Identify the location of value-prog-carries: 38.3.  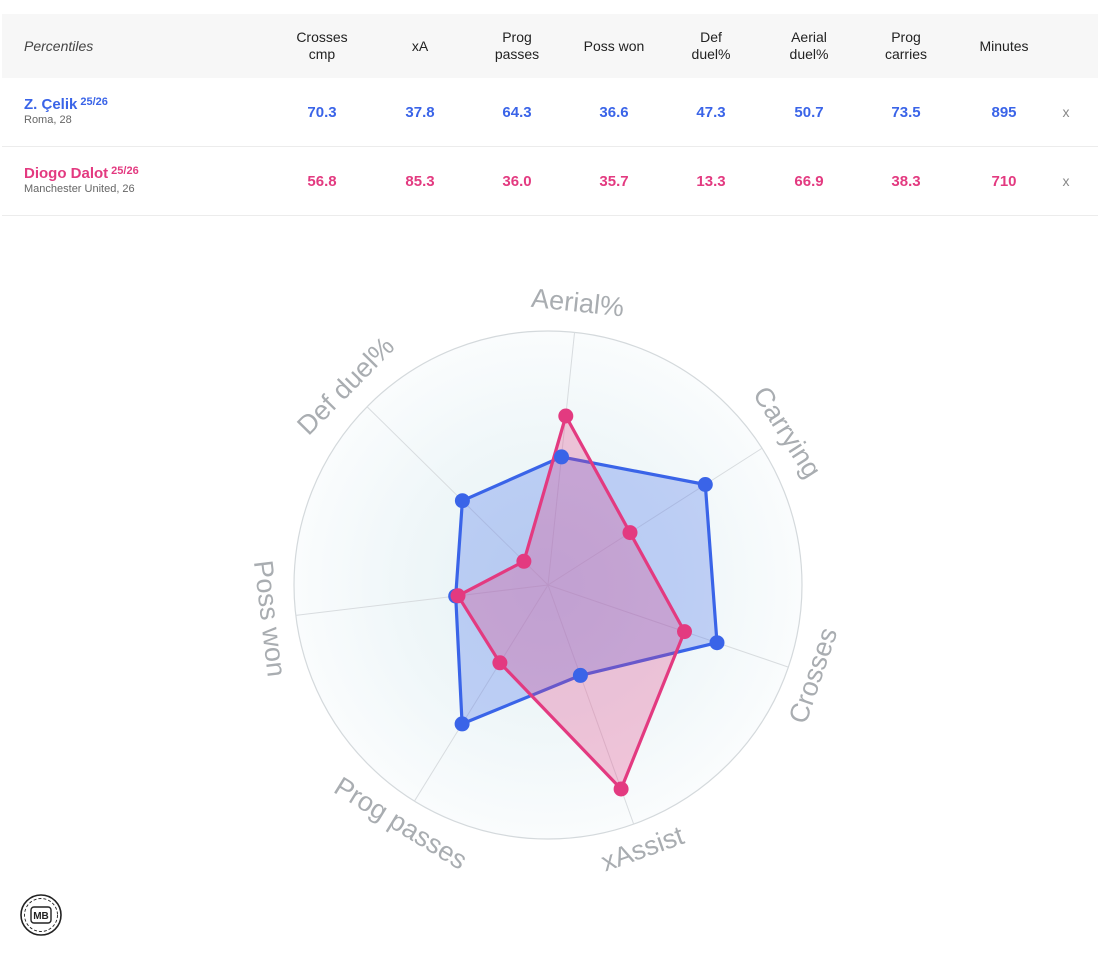
(906, 181).